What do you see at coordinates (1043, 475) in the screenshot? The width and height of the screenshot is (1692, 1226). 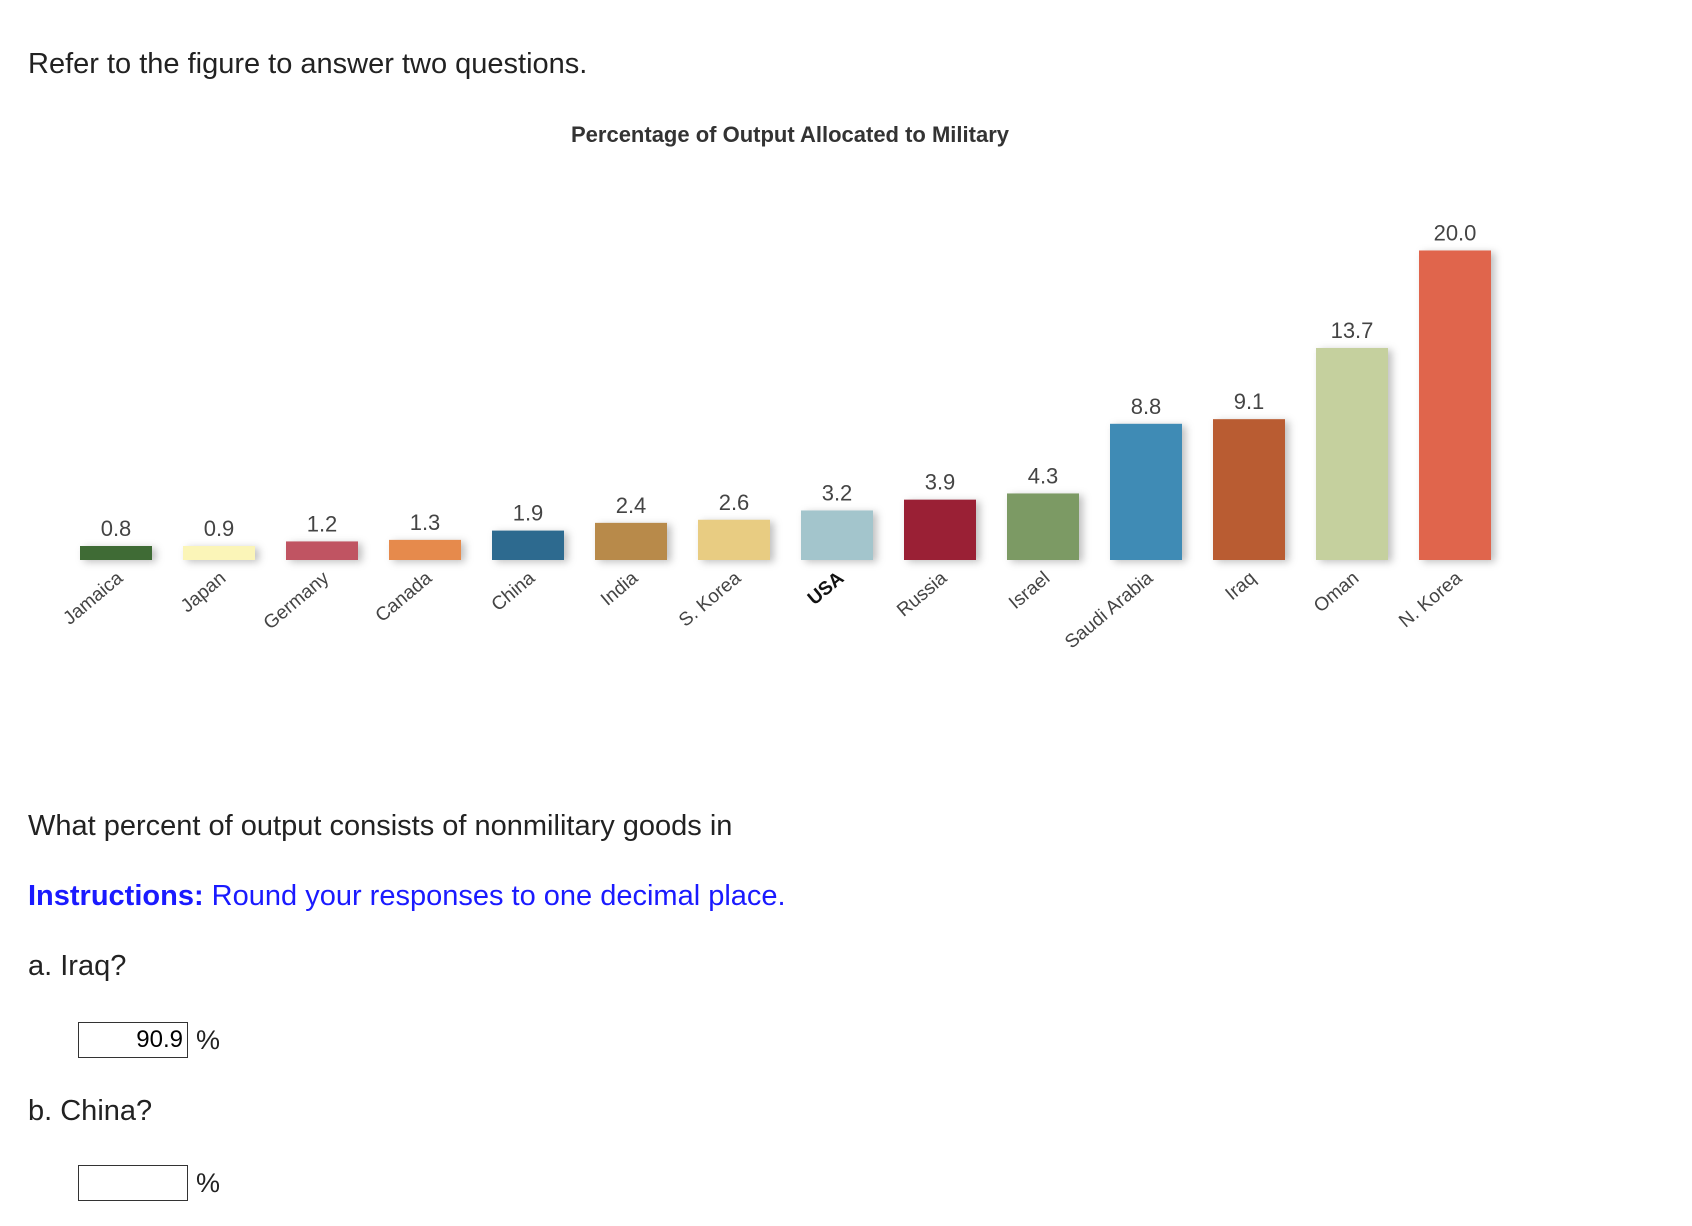 I see `value-label: 4.3` at bounding box center [1043, 475].